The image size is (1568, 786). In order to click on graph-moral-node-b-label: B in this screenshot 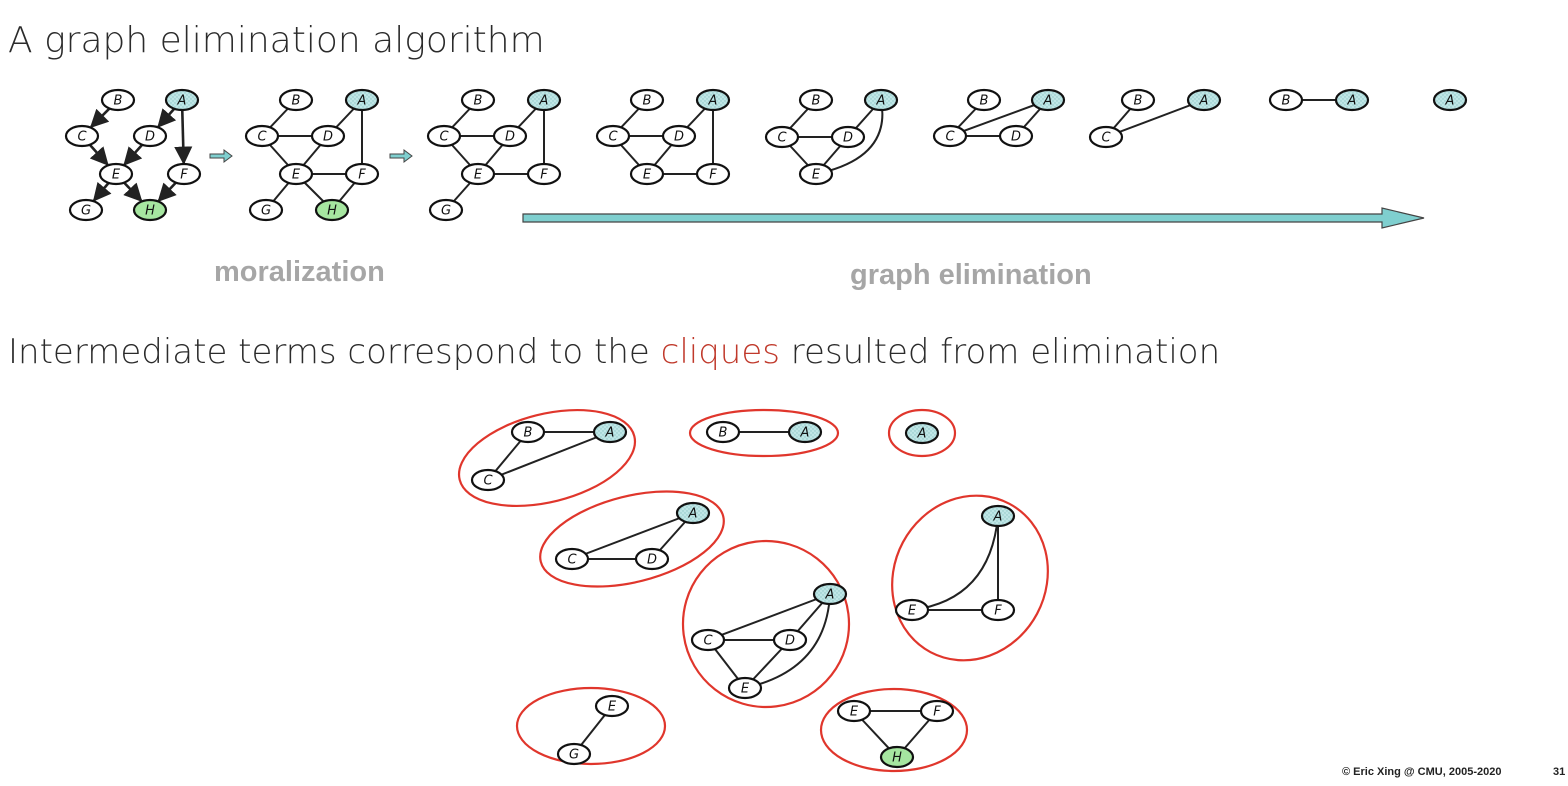, I will do `click(296, 101)`.